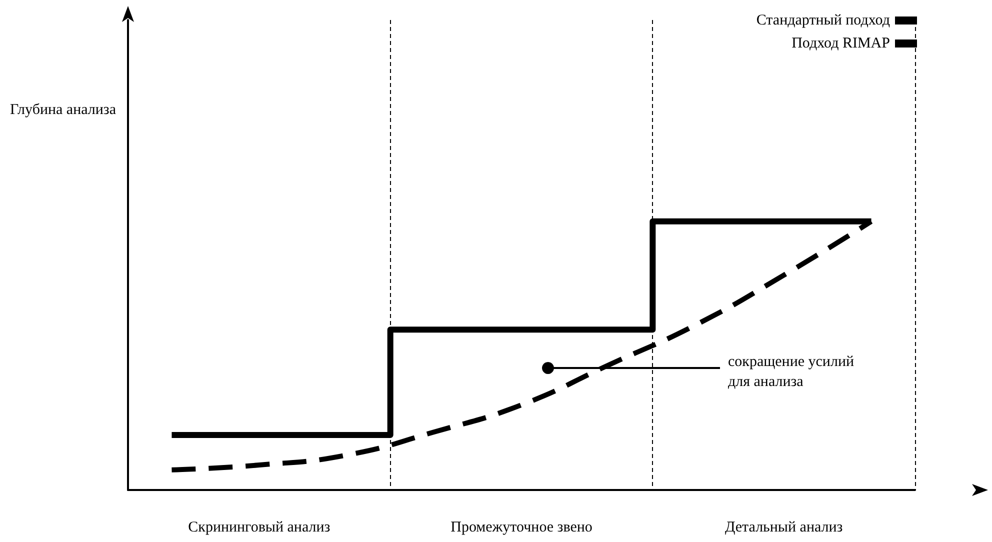 This screenshot has width=992, height=542. Describe the element at coordinates (823, 20) in the screenshot. I see `legend-label: Стандартный подход` at that location.